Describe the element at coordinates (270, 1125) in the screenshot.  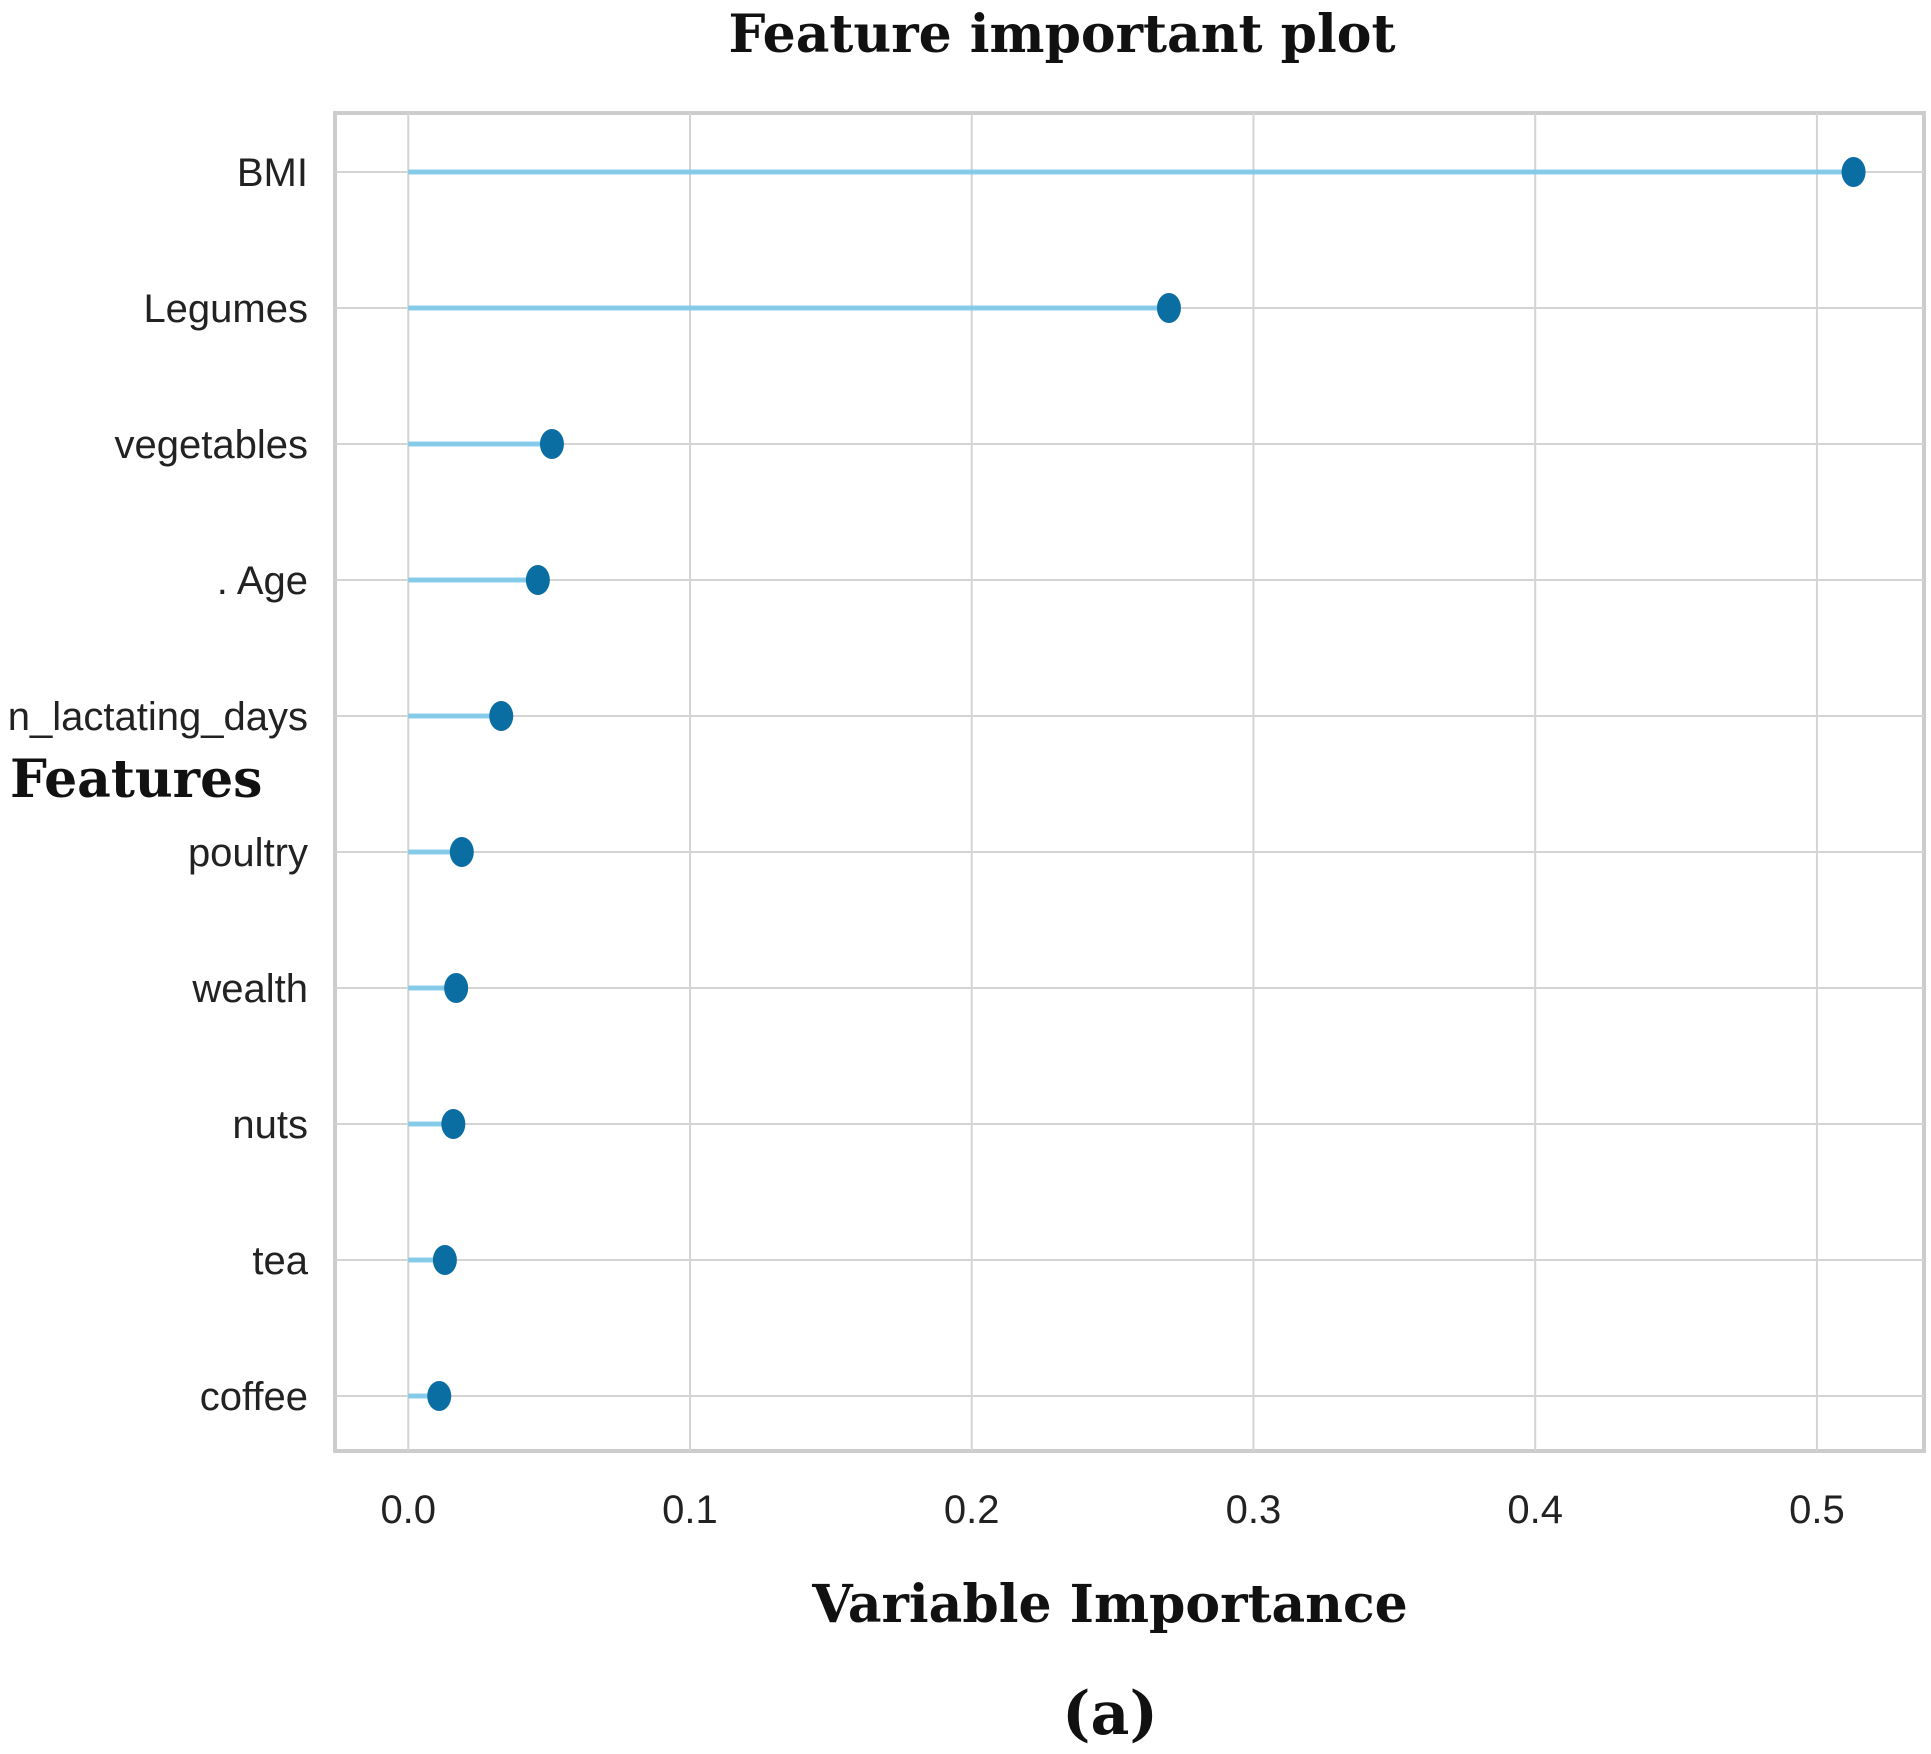
I see `y-tick-label: nuts` at that location.